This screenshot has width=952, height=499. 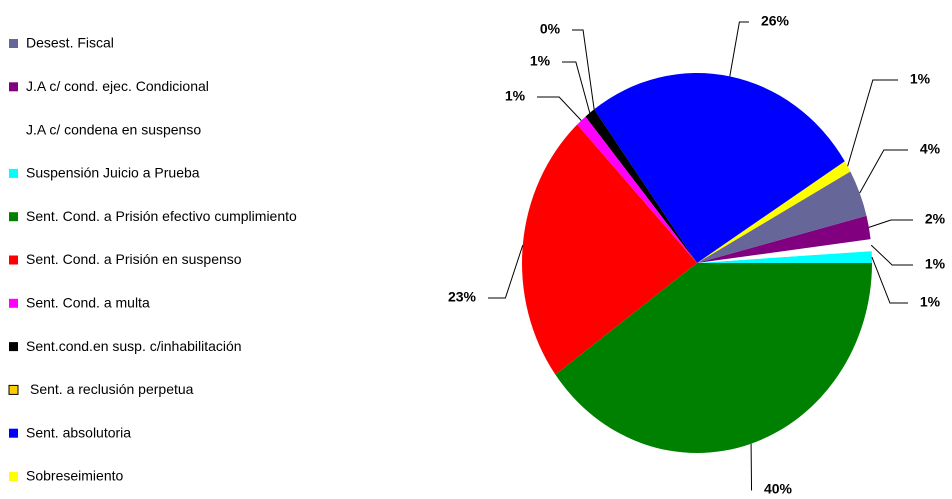 I want to click on legend-label: Sent. absolutoria, so click(x=78, y=432).